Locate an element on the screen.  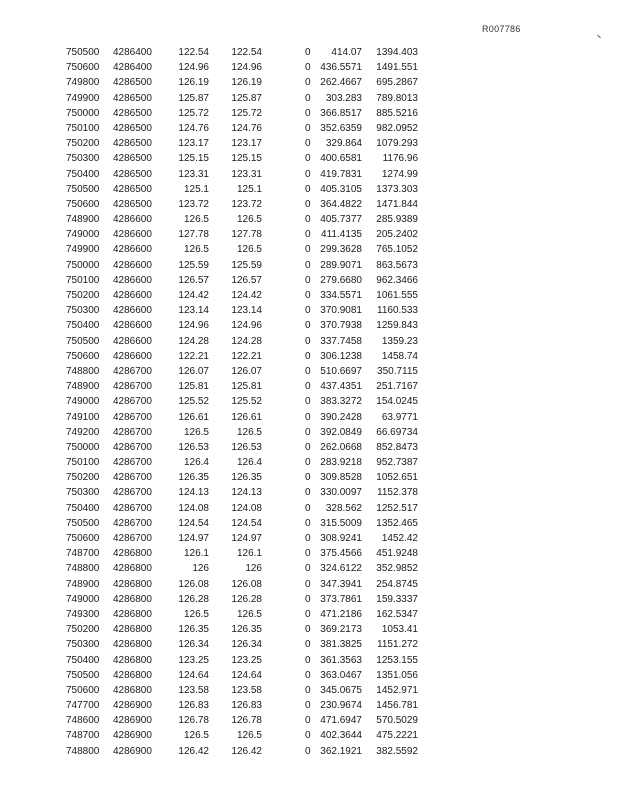
cell-v1: 306.1238 is located at coordinates (341, 356).